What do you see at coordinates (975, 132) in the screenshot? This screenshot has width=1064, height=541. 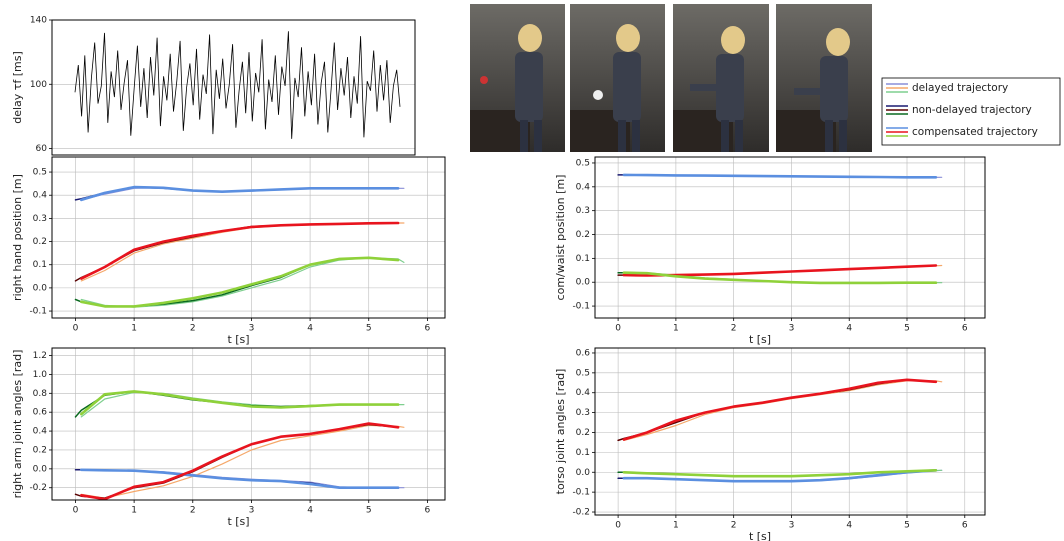 I see `legend-label: compensated trajectory` at bounding box center [975, 132].